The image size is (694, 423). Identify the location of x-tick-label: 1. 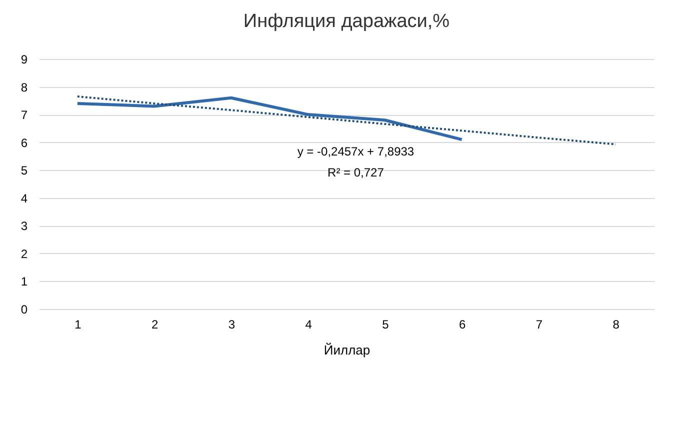
(78, 325).